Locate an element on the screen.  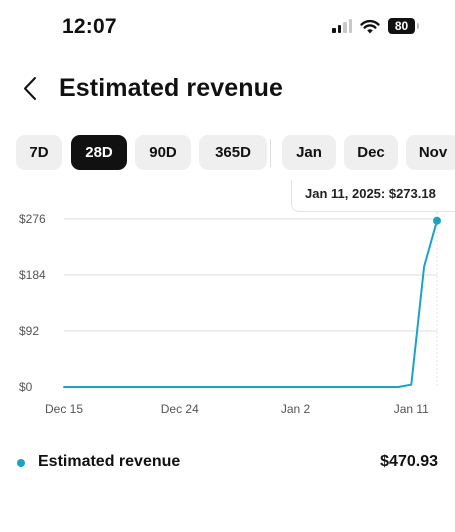
status-time: 12:07 is located at coordinates (89, 26).